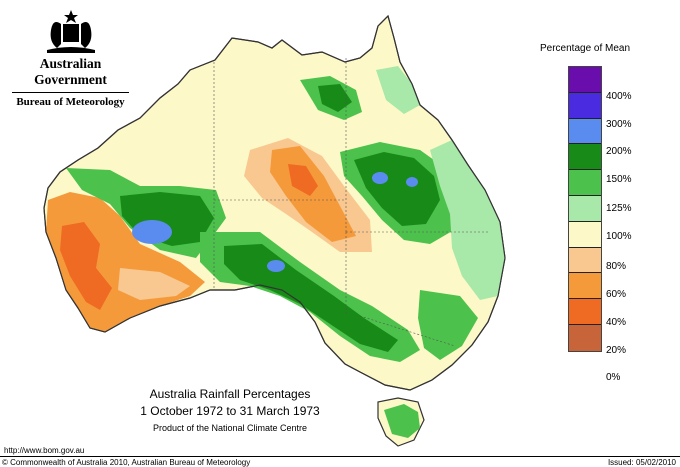 The image size is (680, 467). Describe the element at coordinates (616, 350) in the screenshot. I see `legend-label: 20%` at that location.